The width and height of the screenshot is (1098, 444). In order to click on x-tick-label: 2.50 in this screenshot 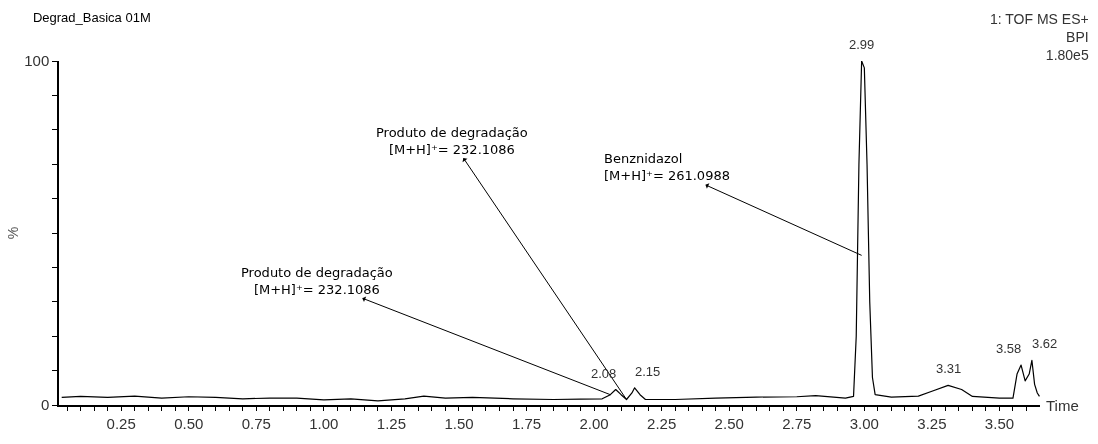, I will do `click(729, 423)`.